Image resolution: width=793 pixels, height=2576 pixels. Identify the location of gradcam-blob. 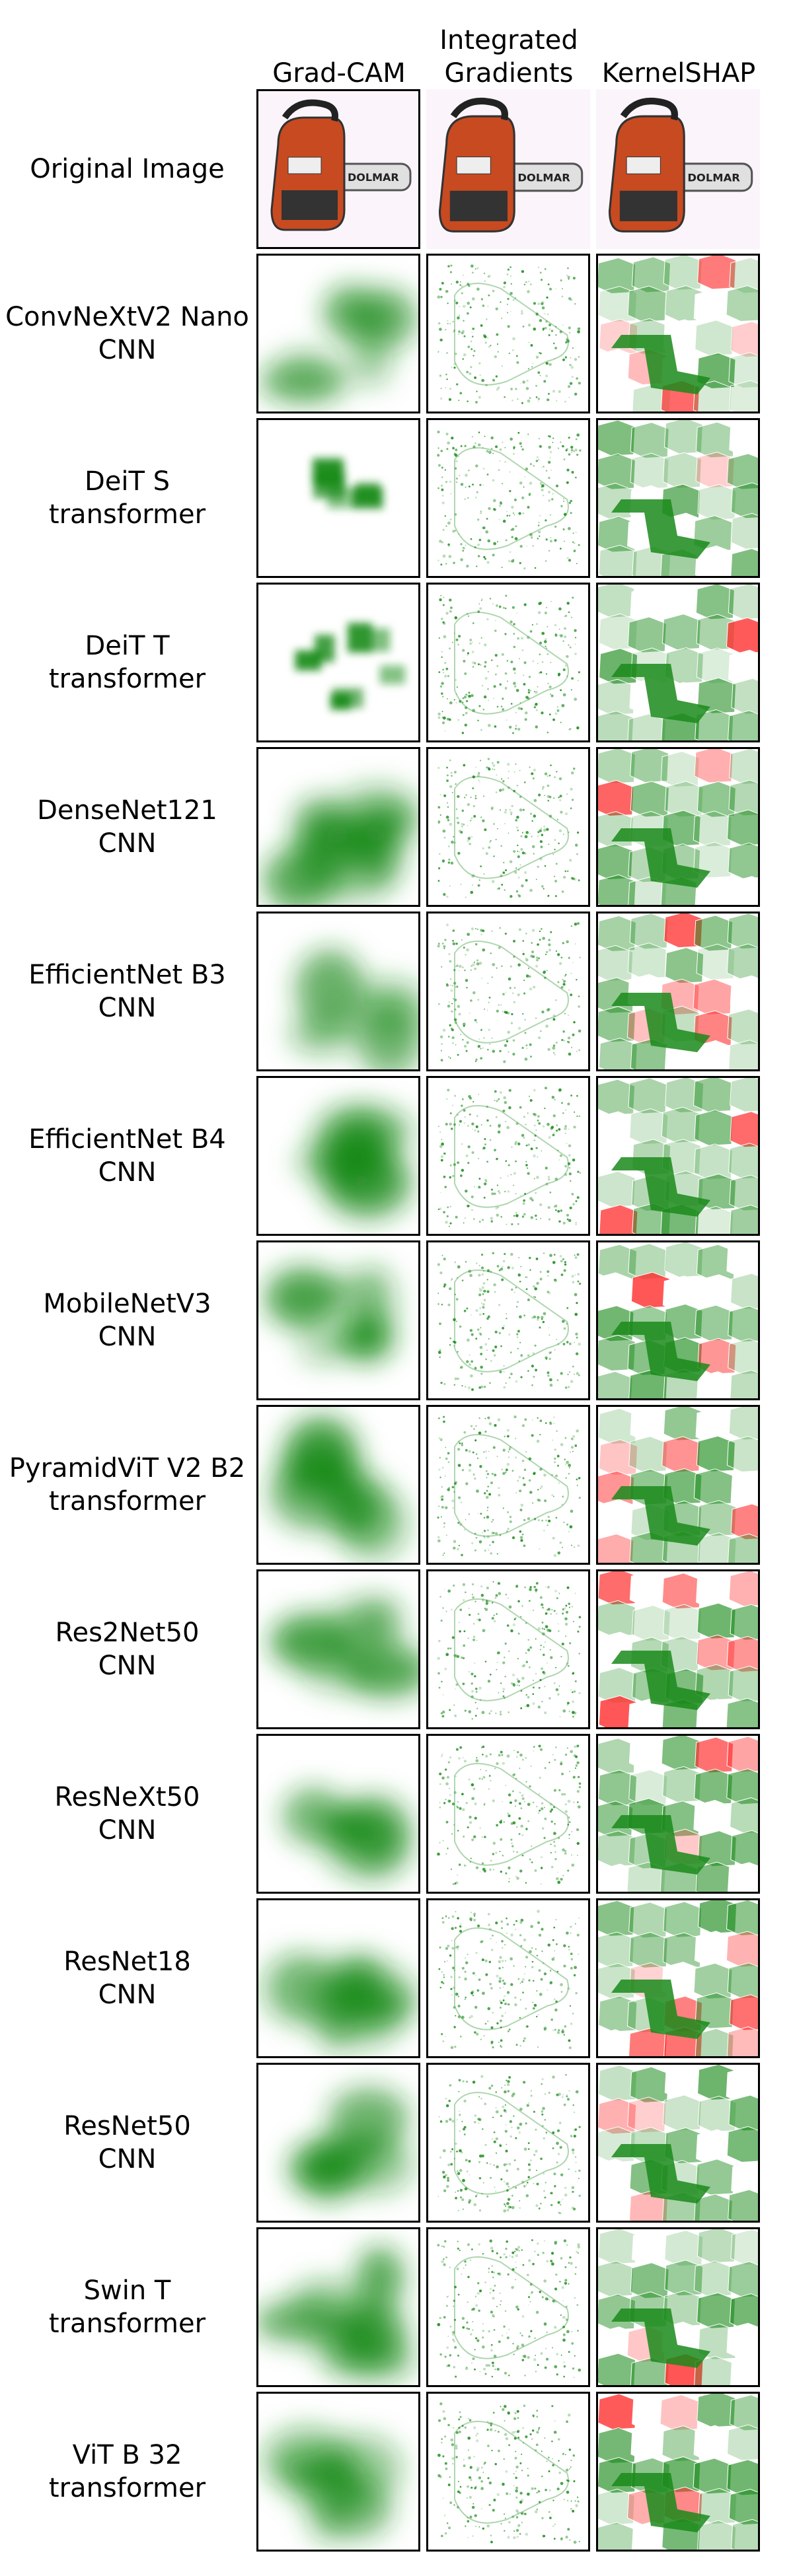
(376, 812).